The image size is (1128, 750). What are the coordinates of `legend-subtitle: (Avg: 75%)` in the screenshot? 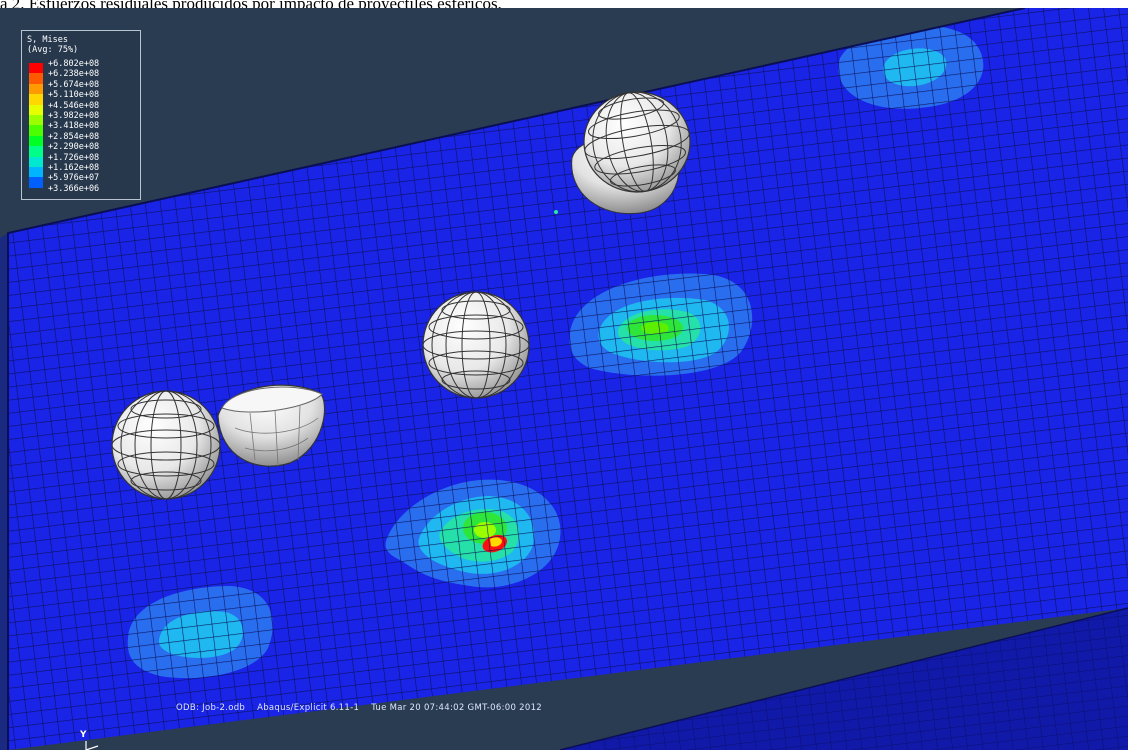 It's located at (53, 50).